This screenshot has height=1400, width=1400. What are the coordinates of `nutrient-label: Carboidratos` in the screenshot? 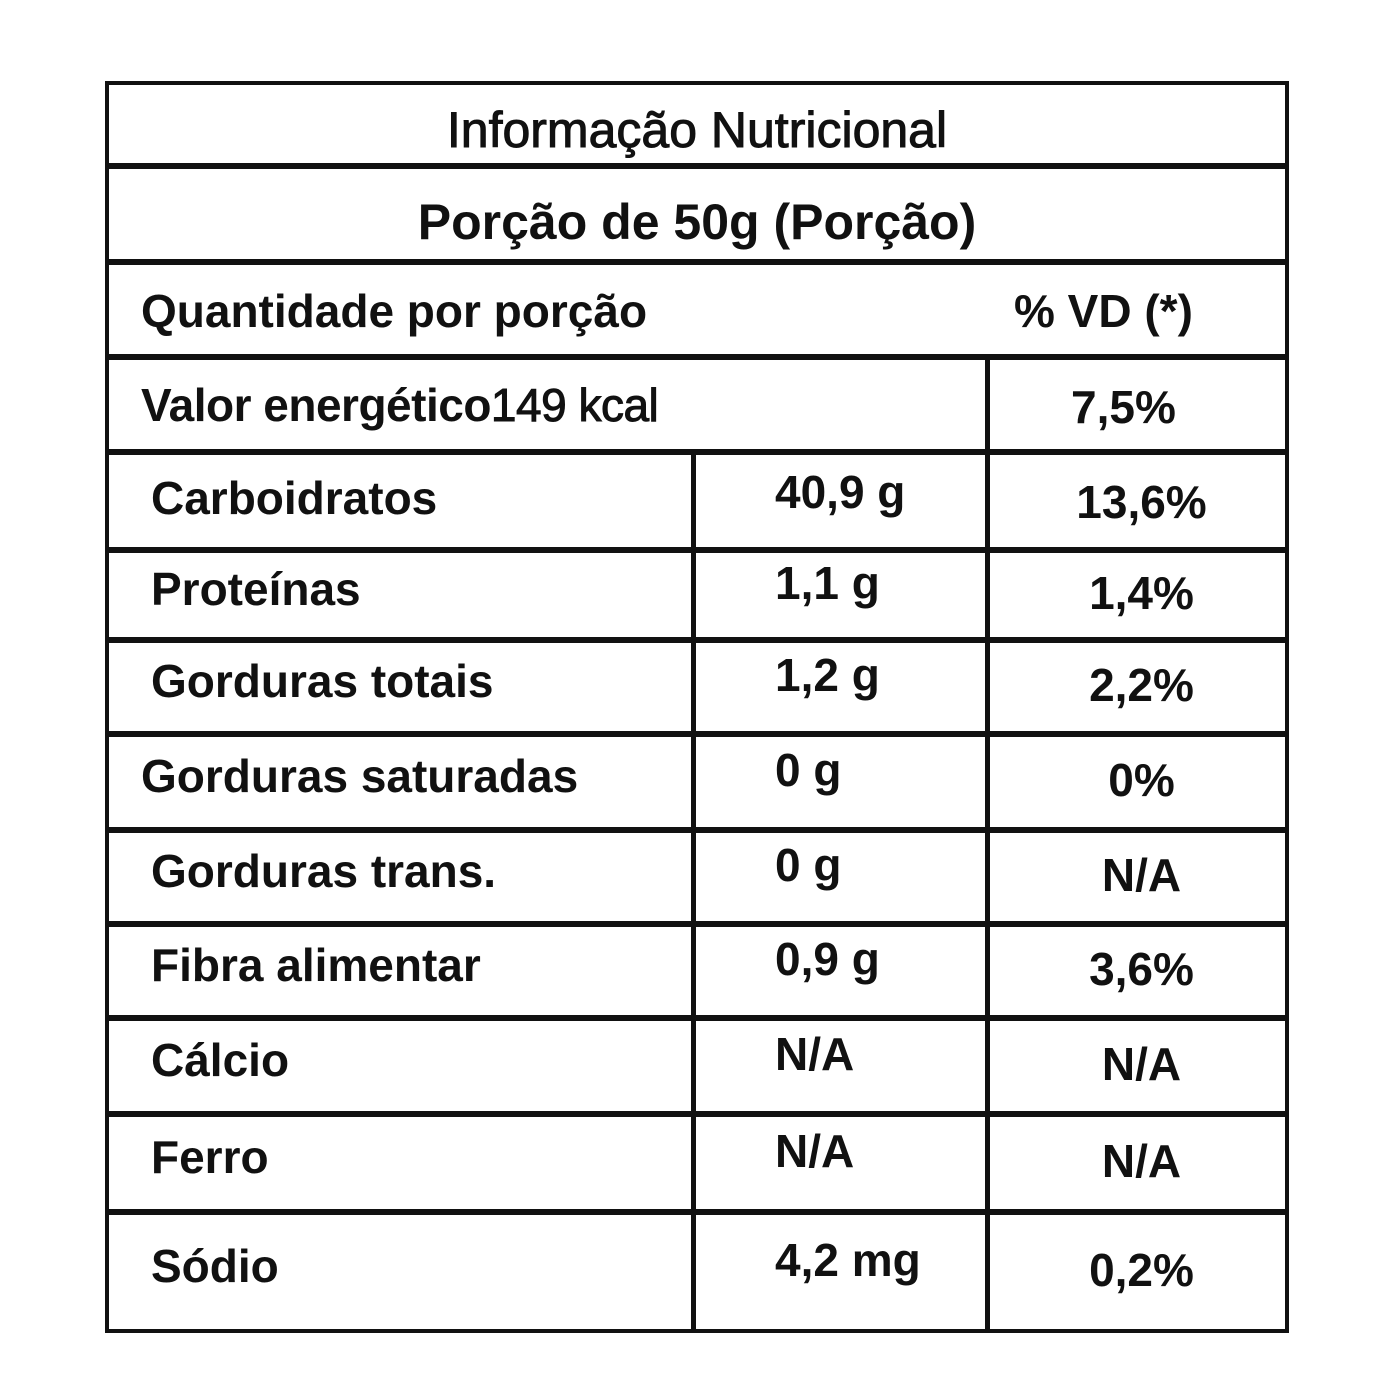 It's located at (294, 498).